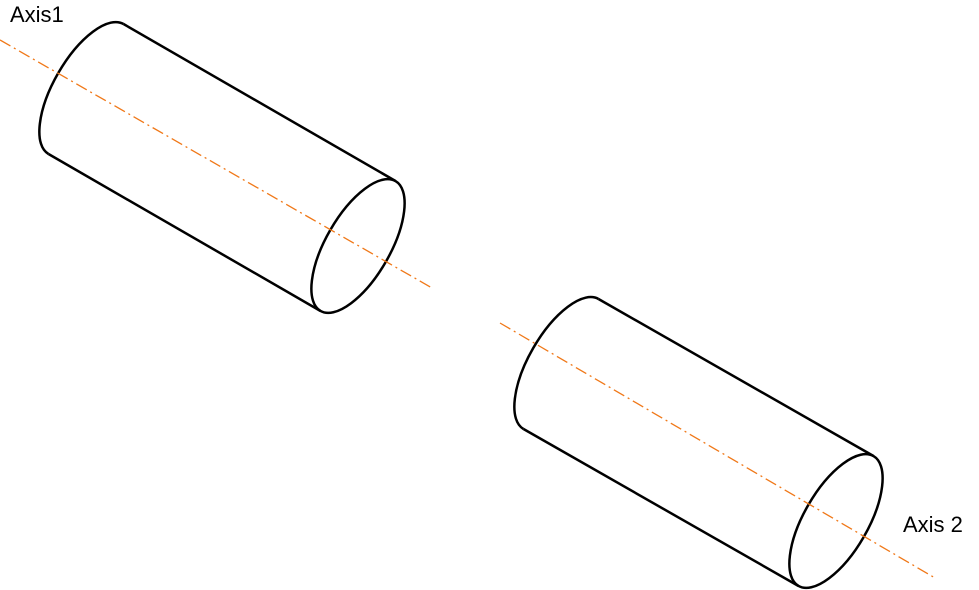 This screenshot has height=590, width=979. What do you see at coordinates (836, 521) in the screenshot?
I see `front-ellipse` at bounding box center [836, 521].